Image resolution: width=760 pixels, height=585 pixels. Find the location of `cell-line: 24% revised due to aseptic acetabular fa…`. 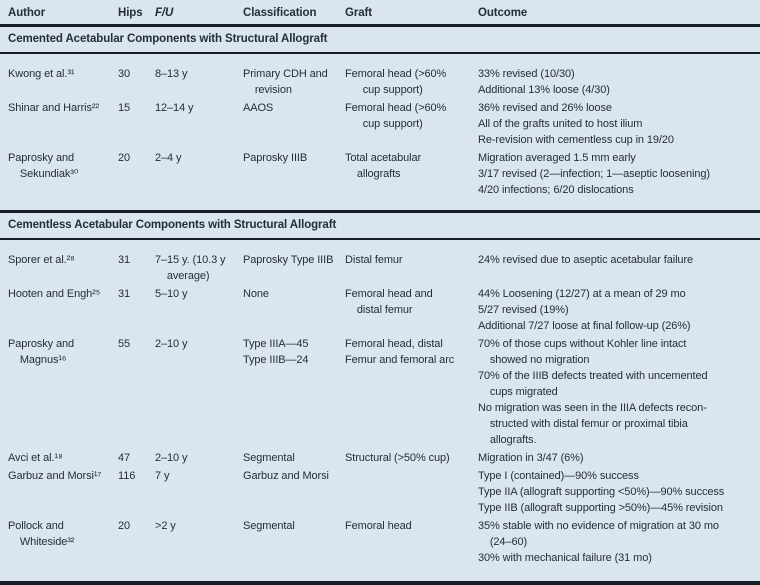

cell-line: 24% revised due to aseptic acetabular fa… is located at coordinates (586, 260).